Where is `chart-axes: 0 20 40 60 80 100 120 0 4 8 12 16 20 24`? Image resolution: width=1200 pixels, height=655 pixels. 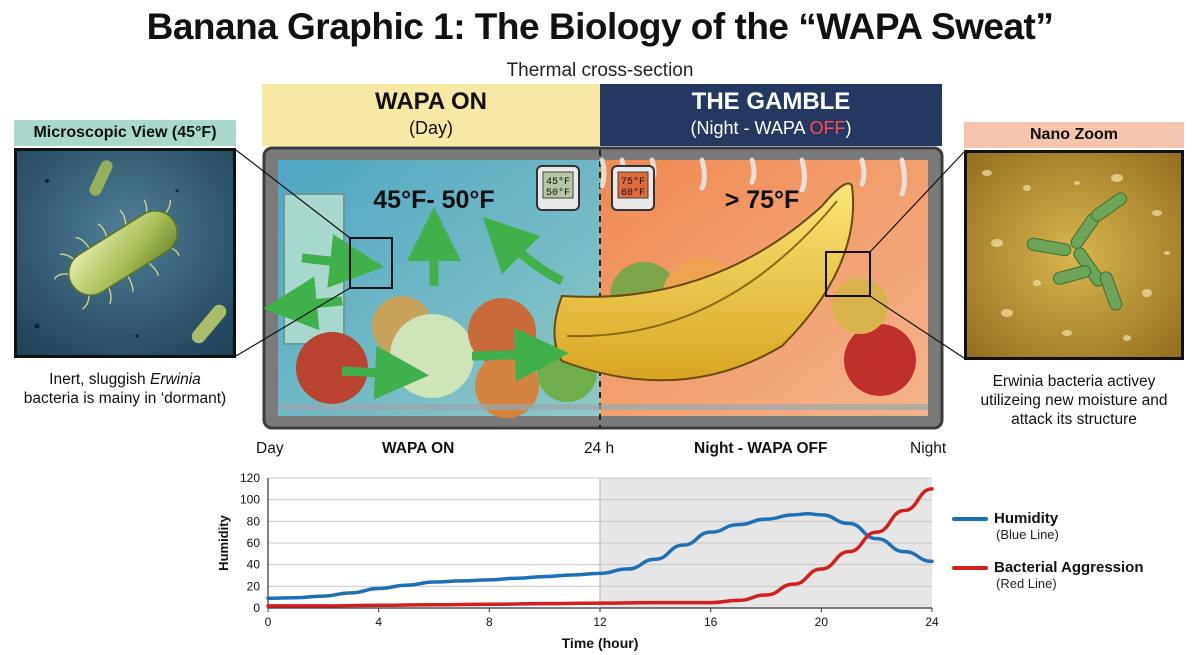 chart-axes: 0 20 40 60 80 100 120 0 4 8 12 16 20 24 is located at coordinates (589, 550).